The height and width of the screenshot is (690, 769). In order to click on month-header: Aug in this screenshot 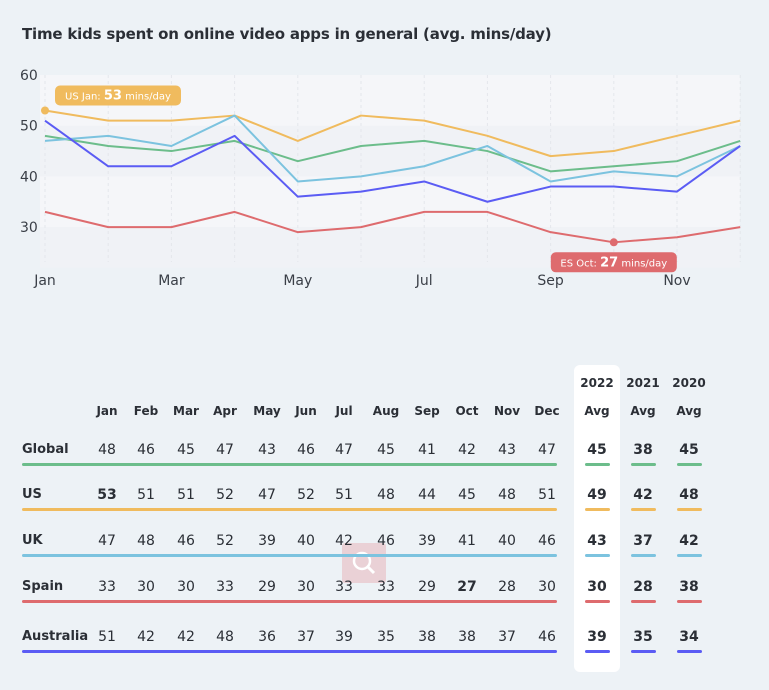, I will do `click(386, 411)`.